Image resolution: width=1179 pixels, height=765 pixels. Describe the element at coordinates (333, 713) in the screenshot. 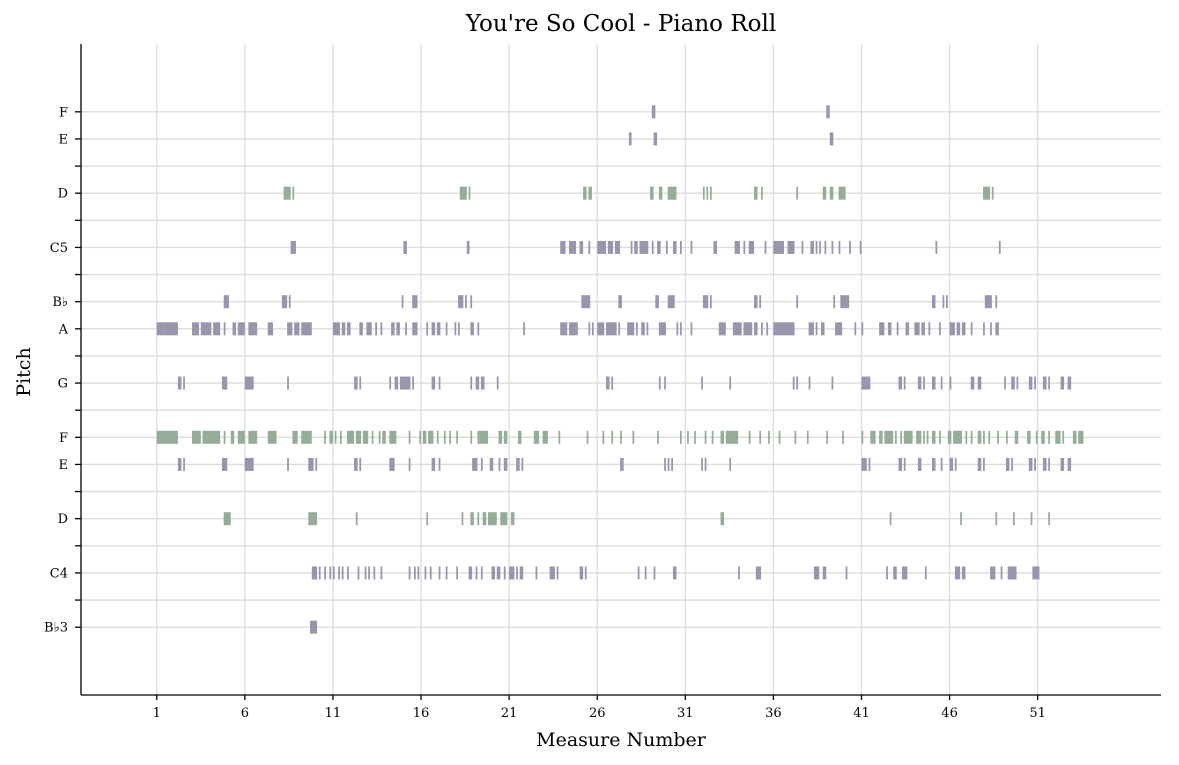

I see `x-tick-label: 11` at that location.